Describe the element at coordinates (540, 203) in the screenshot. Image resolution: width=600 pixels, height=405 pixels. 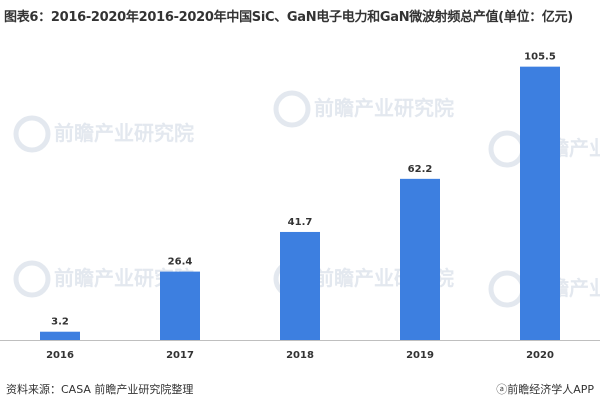
I see `bar-2020` at that location.